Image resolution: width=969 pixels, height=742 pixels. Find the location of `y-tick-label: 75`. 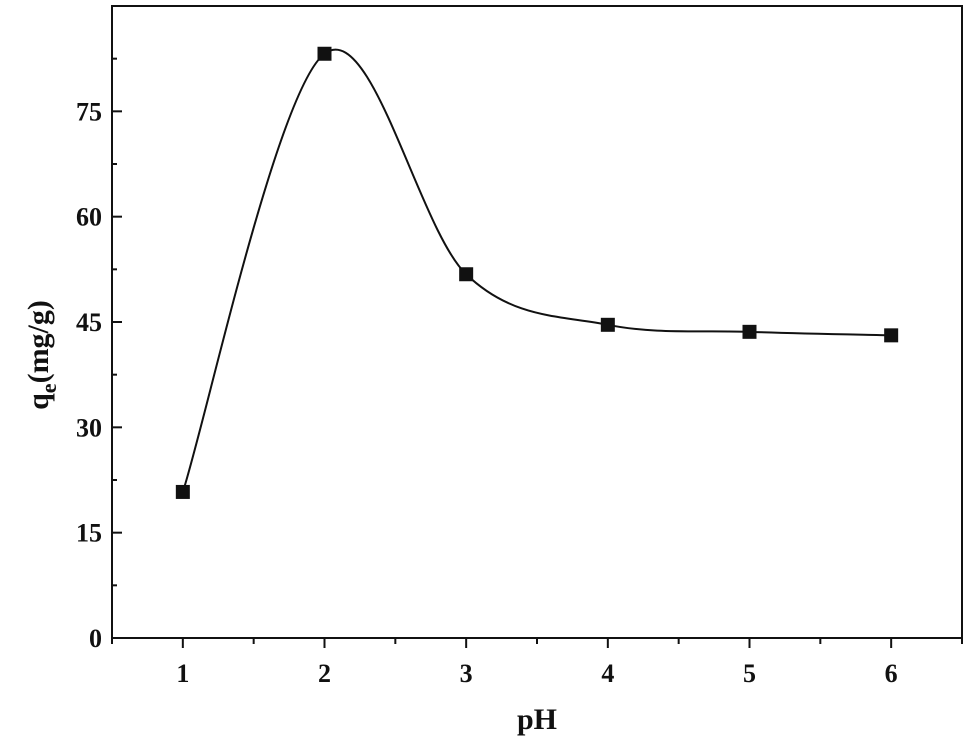

y-tick-label: 75 is located at coordinates (89, 111).